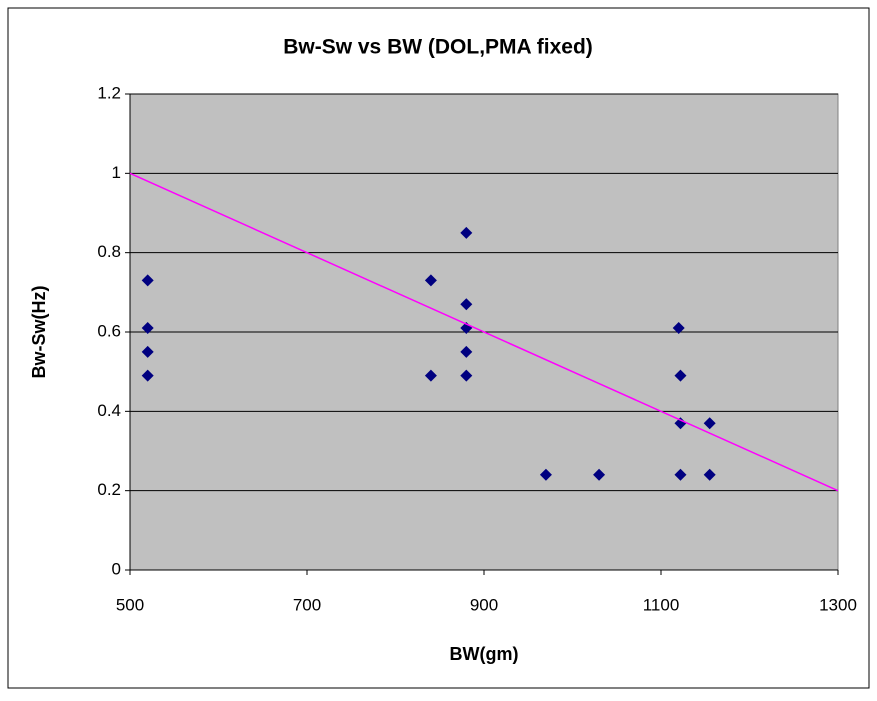 The height and width of the screenshot is (701, 877). Describe the element at coordinates (838, 604) in the screenshot. I see `x-tick-label: 1300` at that location.